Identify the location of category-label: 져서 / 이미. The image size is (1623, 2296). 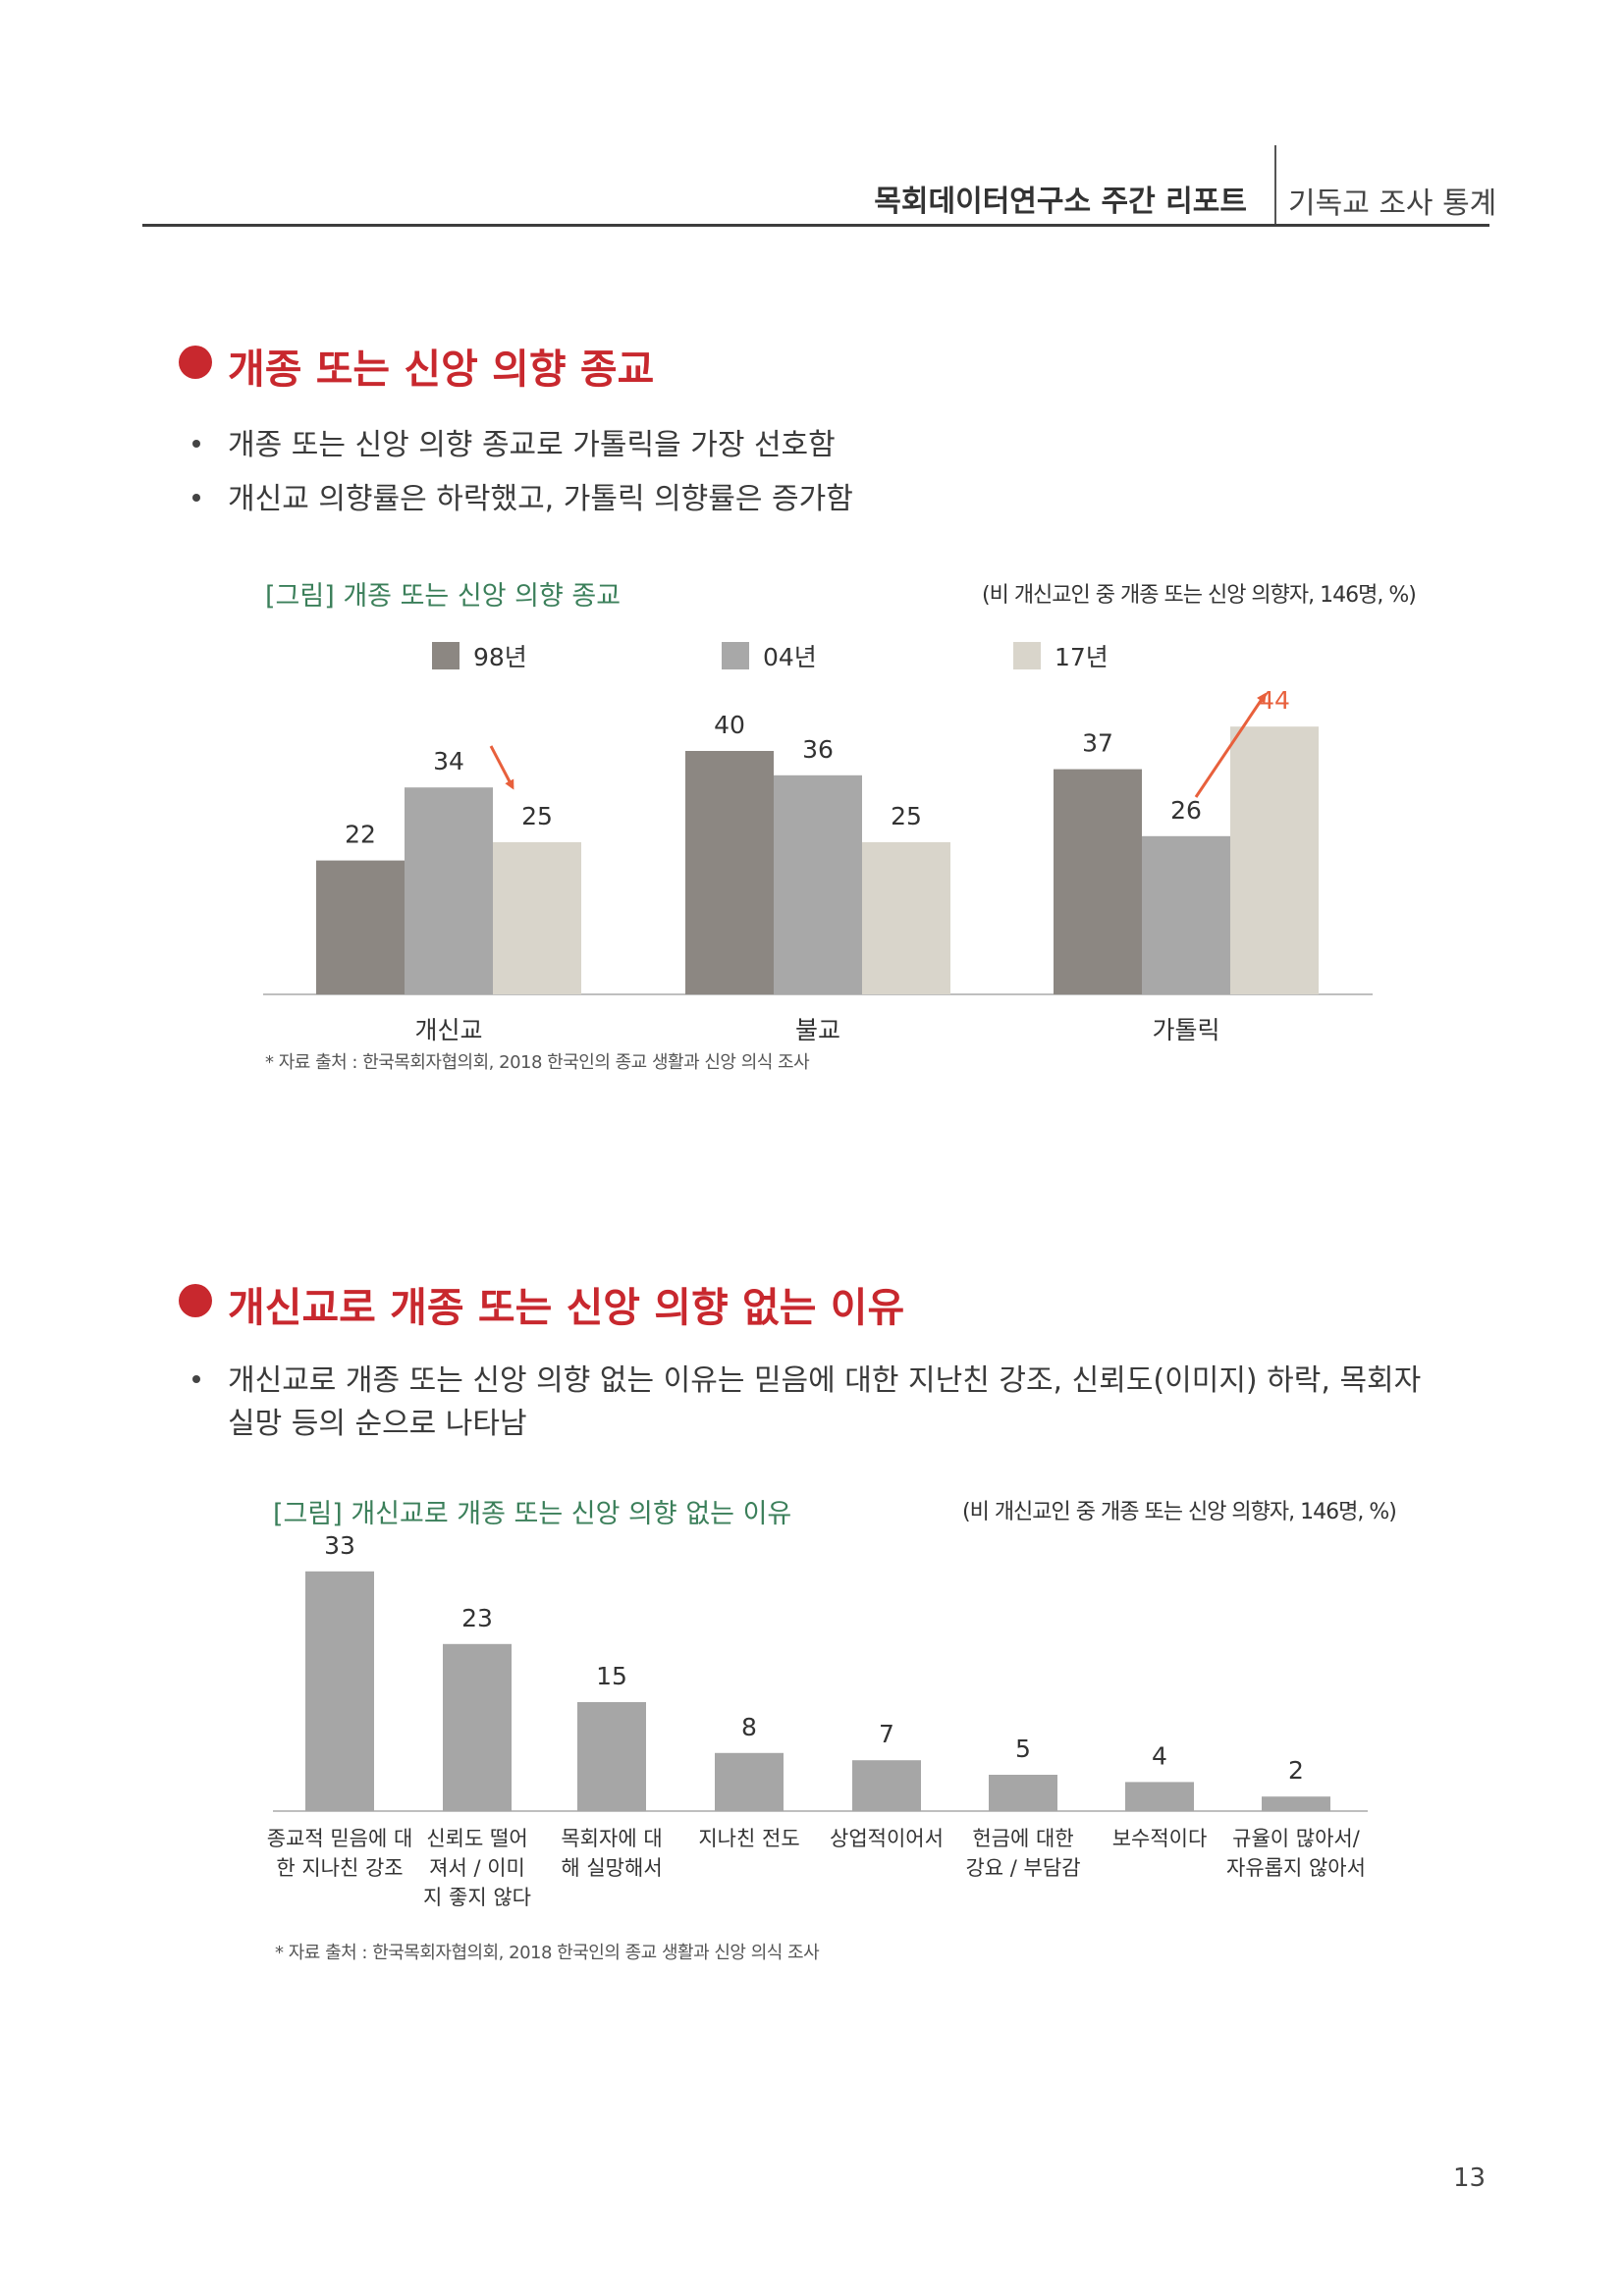
(477, 1868).